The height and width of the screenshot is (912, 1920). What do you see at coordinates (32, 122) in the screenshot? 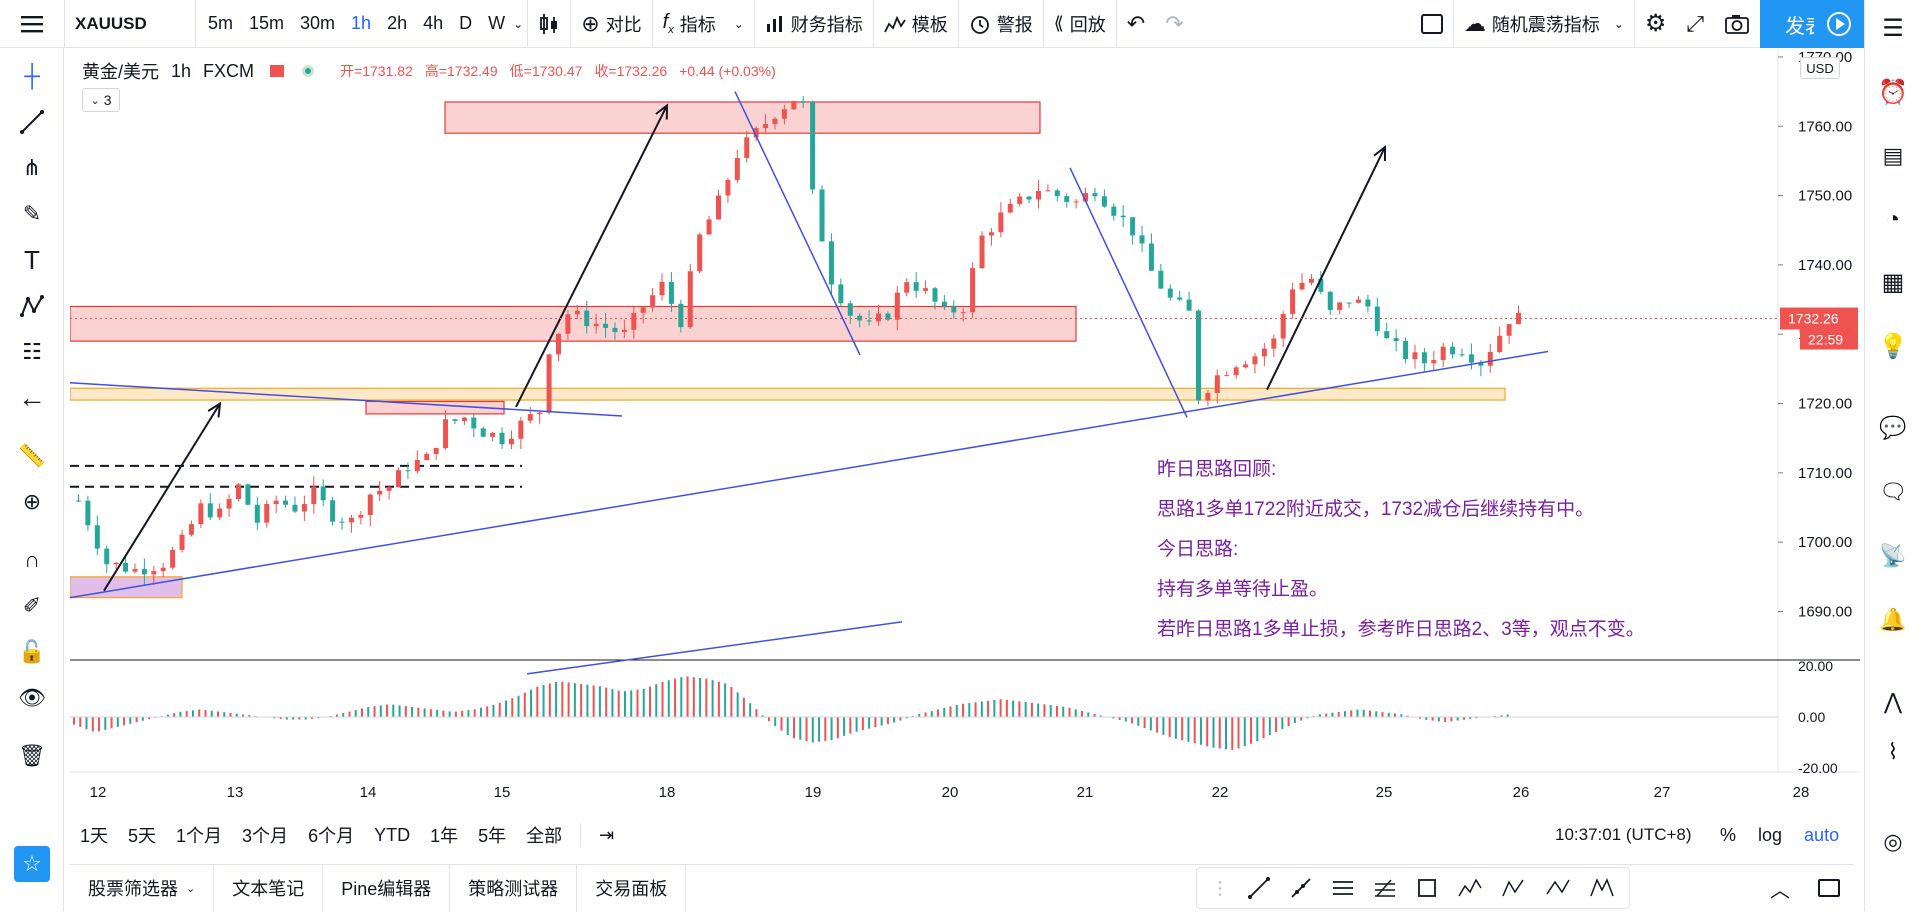
I see `trendline-tool` at bounding box center [32, 122].